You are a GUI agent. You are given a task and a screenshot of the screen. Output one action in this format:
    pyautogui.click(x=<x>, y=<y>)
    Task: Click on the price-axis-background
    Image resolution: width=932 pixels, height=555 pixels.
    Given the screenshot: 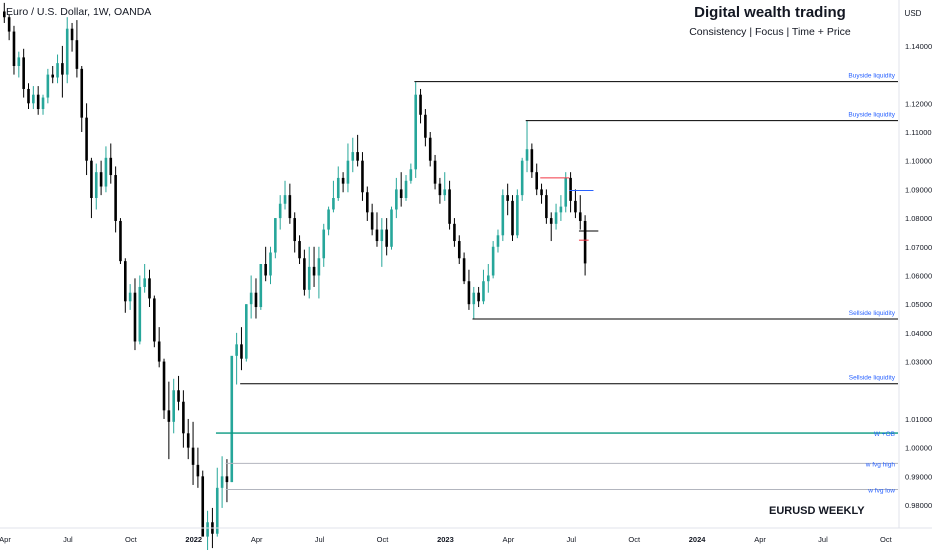 What is the action you would take?
    pyautogui.click(x=915, y=275)
    